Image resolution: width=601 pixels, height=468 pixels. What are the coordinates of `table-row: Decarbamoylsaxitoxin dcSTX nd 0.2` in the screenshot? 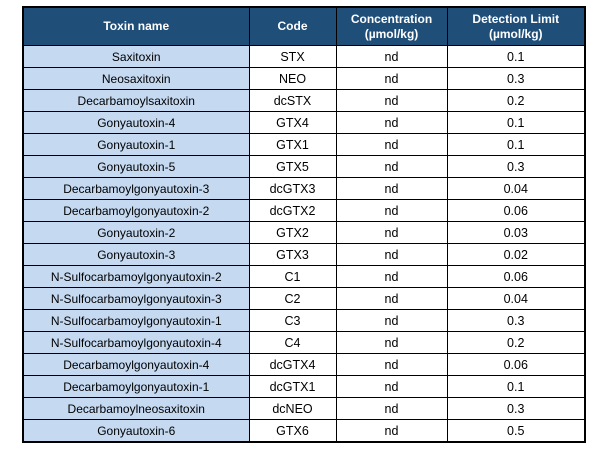 It's located at (304, 100).